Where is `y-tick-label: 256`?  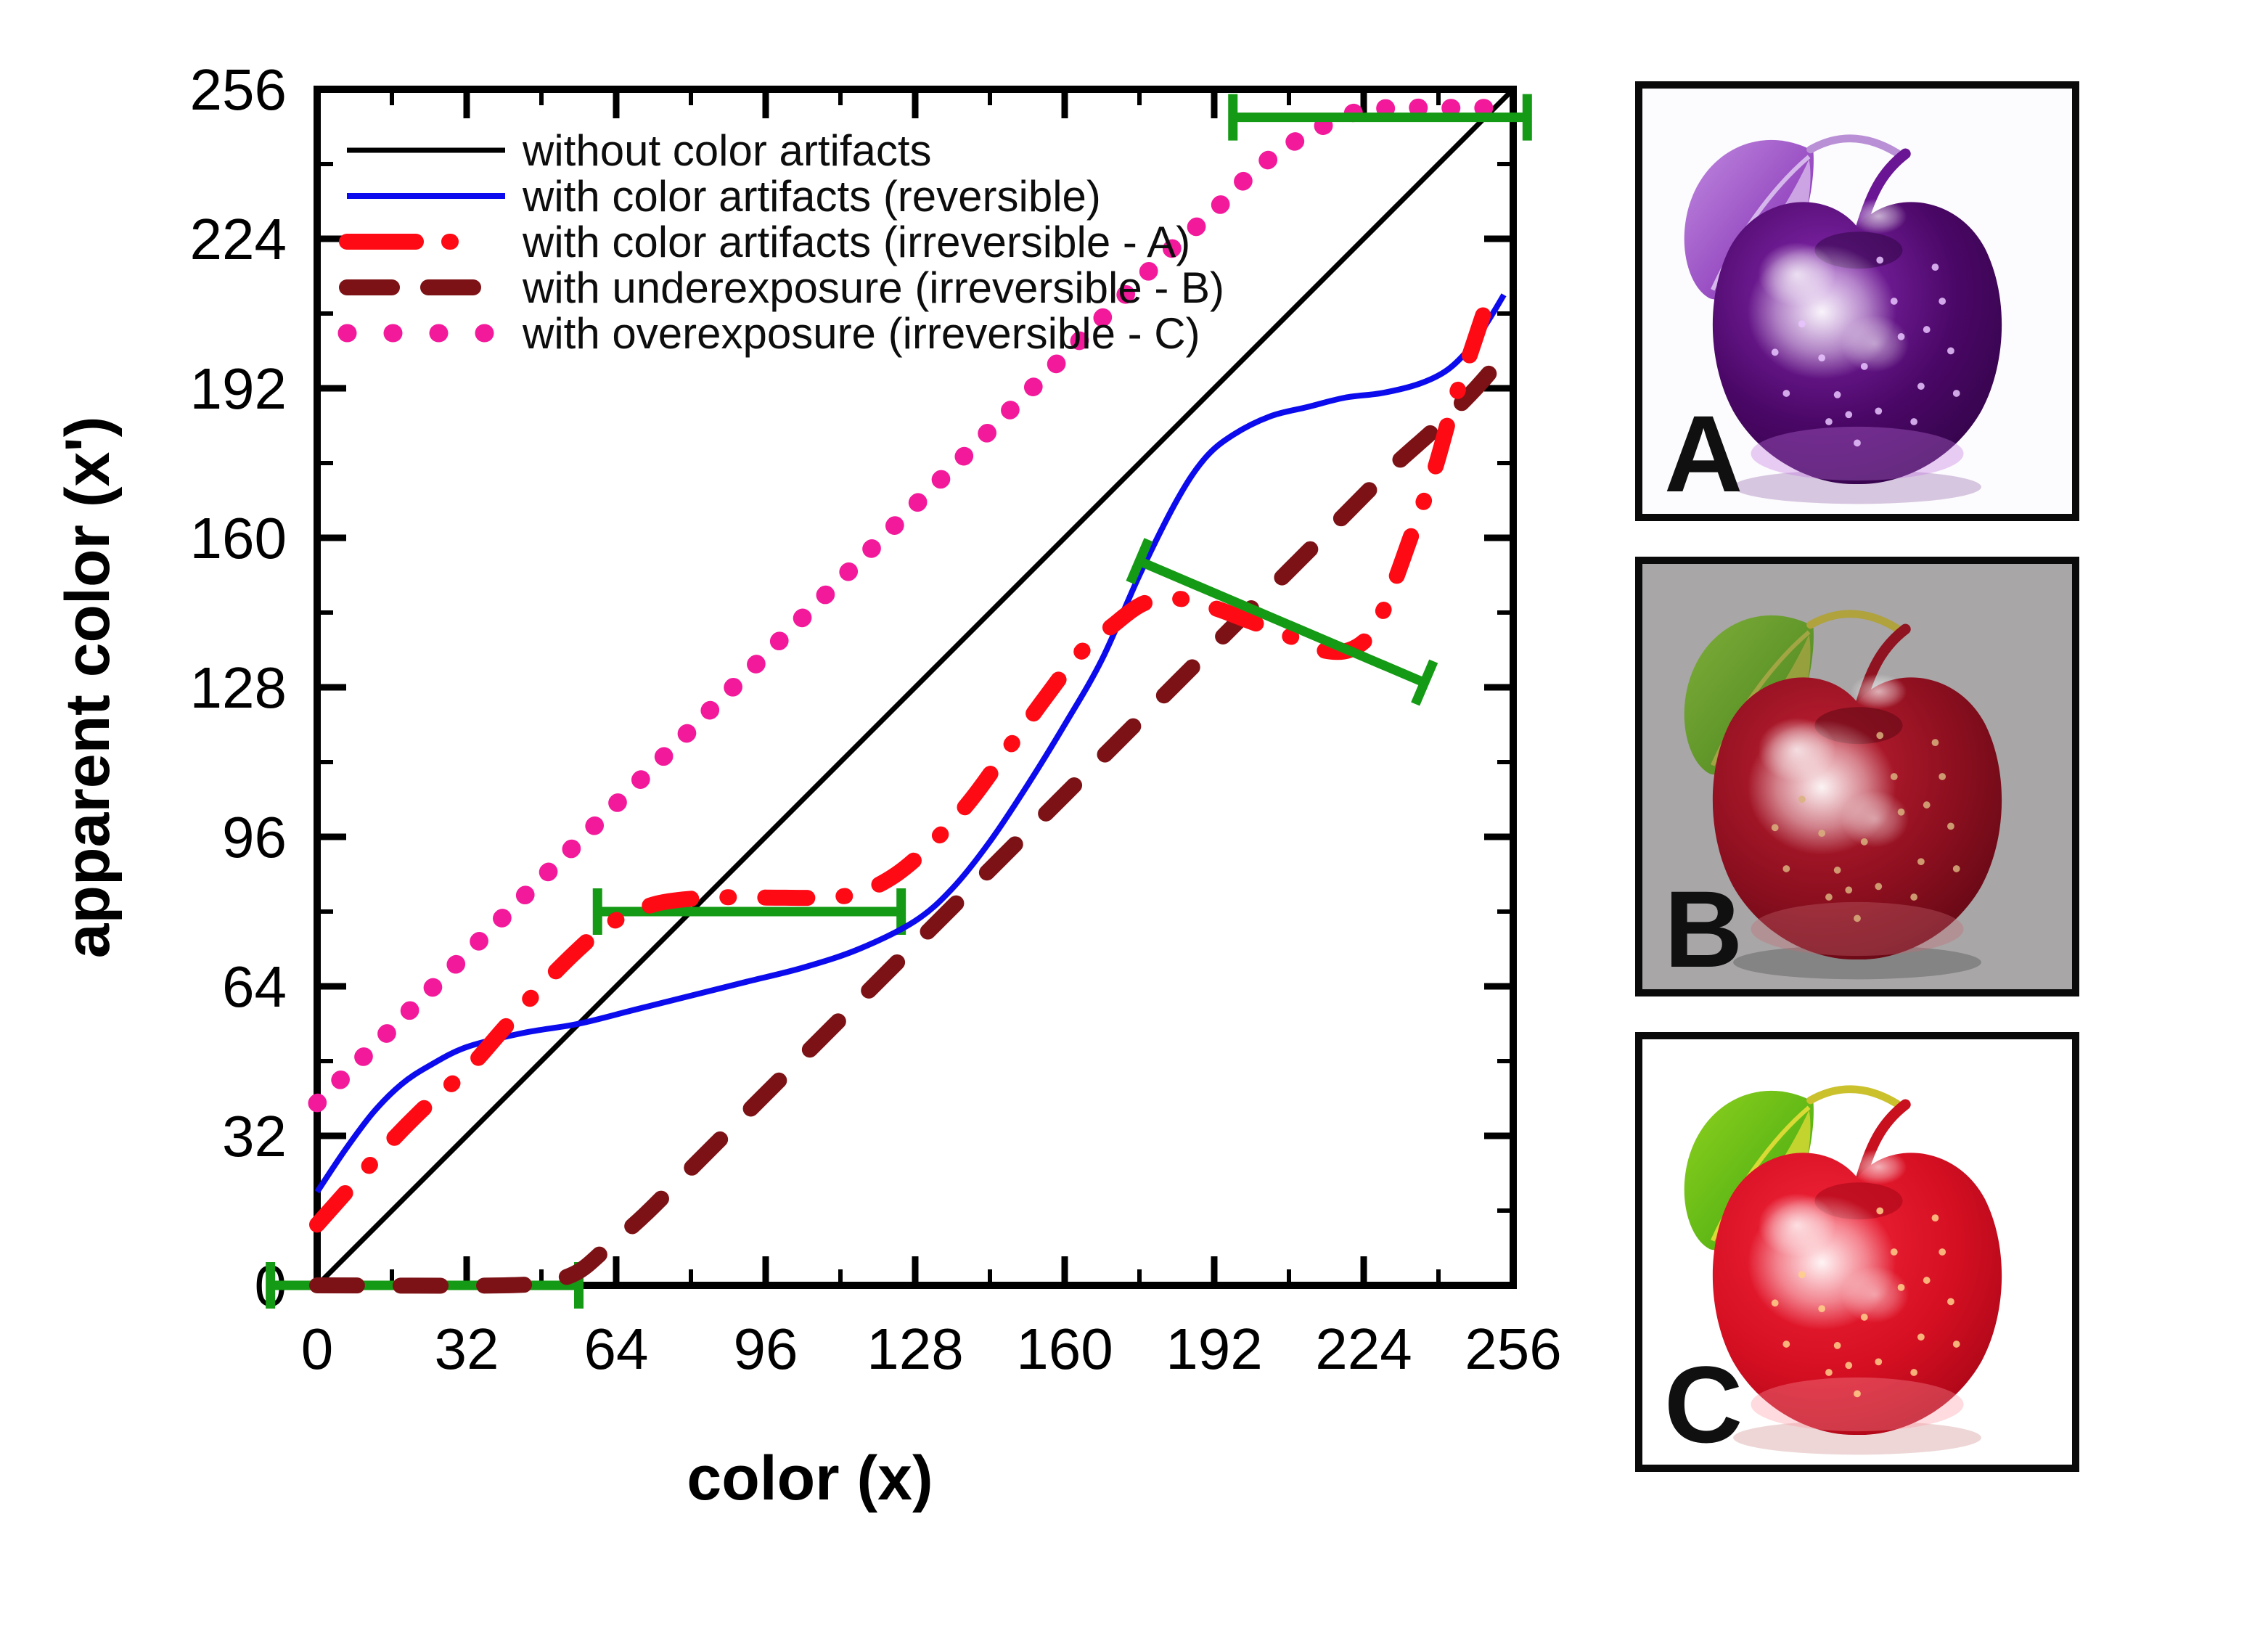
y-tick-label: 256 is located at coordinates (238, 89).